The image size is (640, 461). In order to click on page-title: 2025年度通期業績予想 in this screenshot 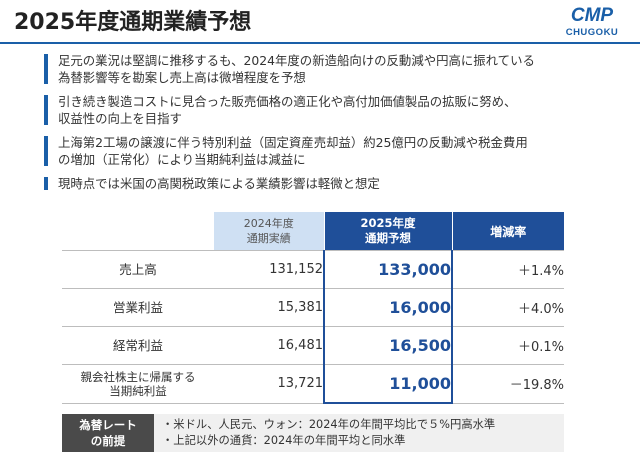, I will do `click(133, 22)`.